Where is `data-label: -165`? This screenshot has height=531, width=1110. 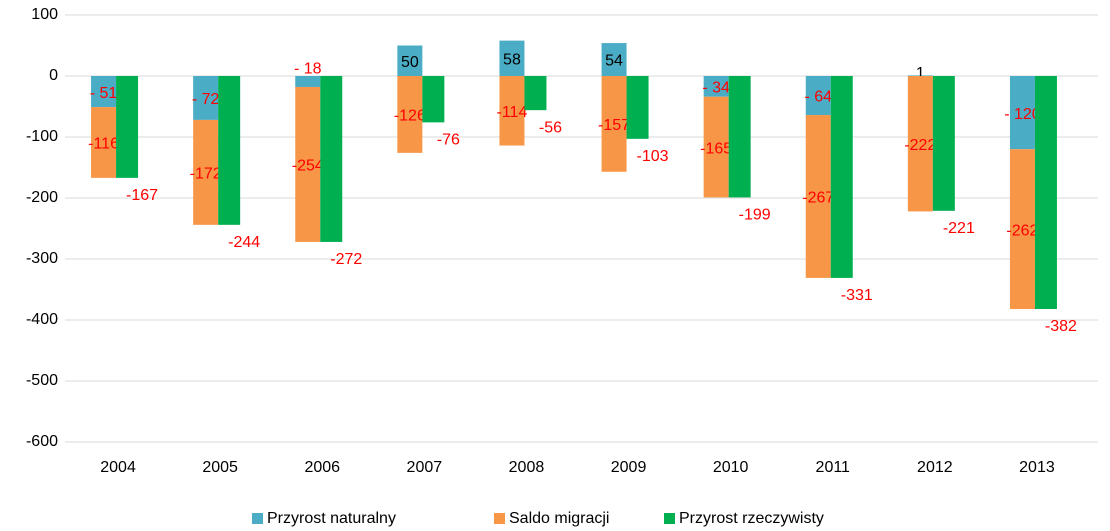
data-label: -165 is located at coordinates (716, 148).